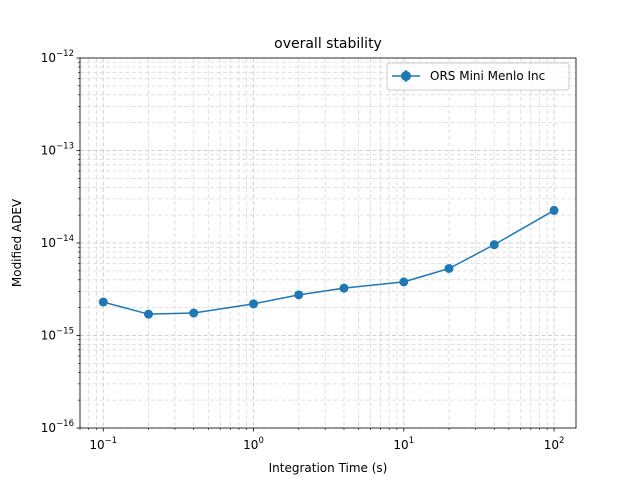 This screenshot has width=640, height=480. Describe the element at coordinates (328, 44) in the screenshot. I see `chart-title: overall stability` at that location.